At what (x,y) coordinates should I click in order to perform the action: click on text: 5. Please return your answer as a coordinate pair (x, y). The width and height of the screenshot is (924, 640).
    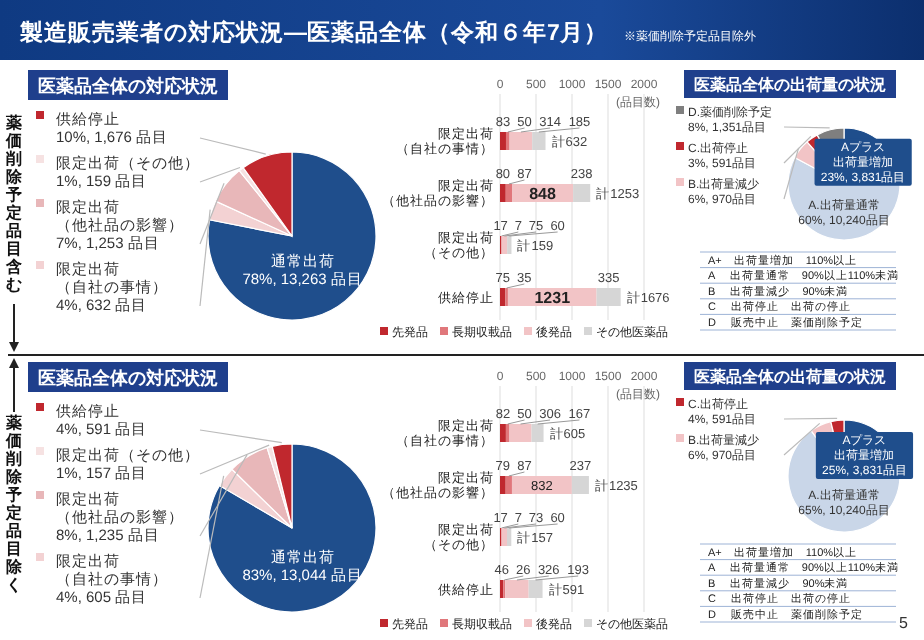
    Looking at the image, I should click on (904, 623).